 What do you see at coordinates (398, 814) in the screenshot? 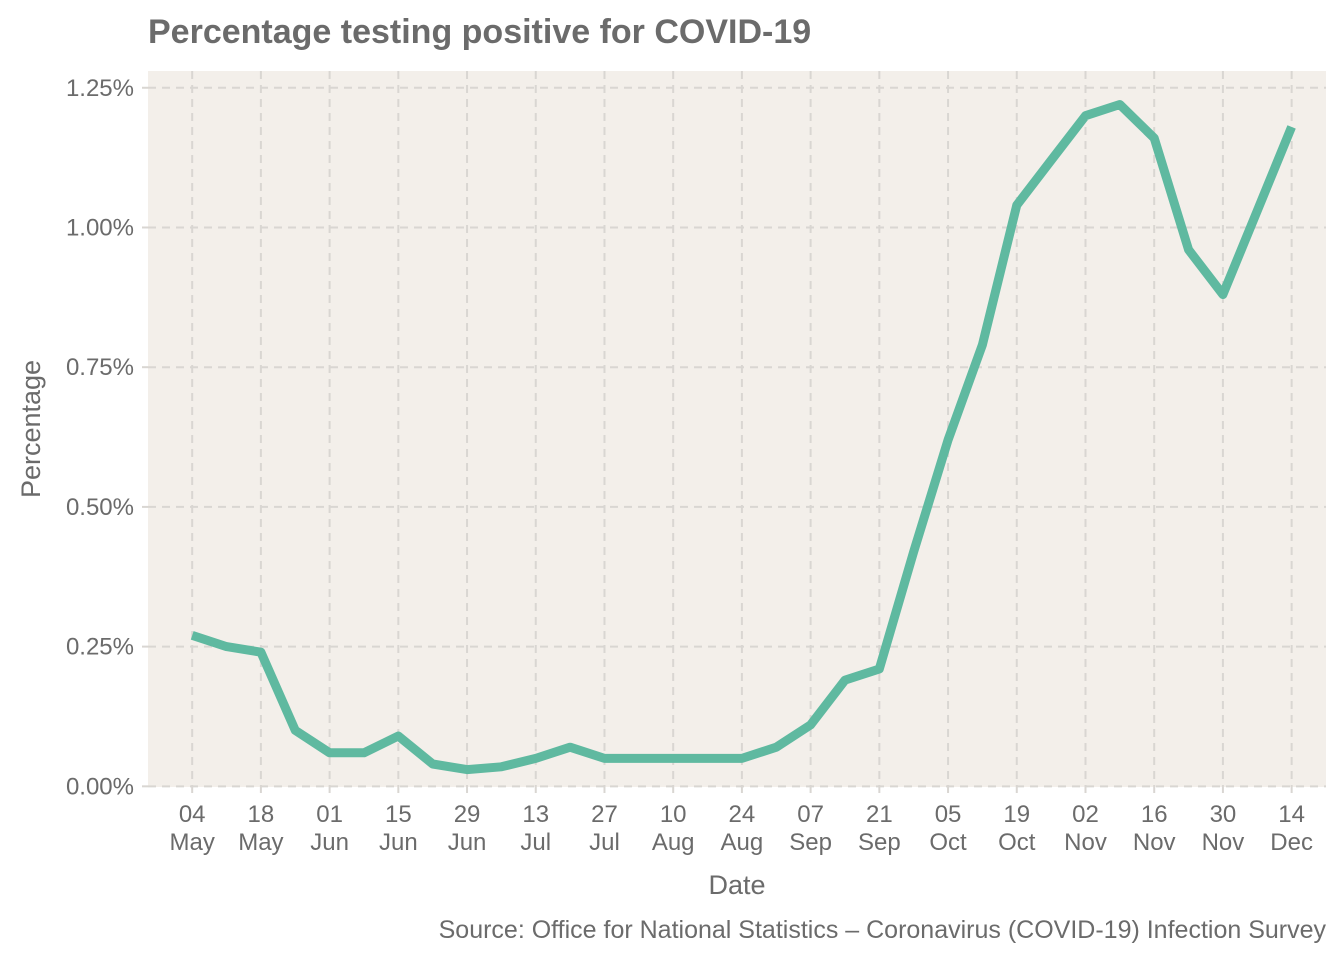
I see `x-tick-label-day: 15` at bounding box center [398, 814].